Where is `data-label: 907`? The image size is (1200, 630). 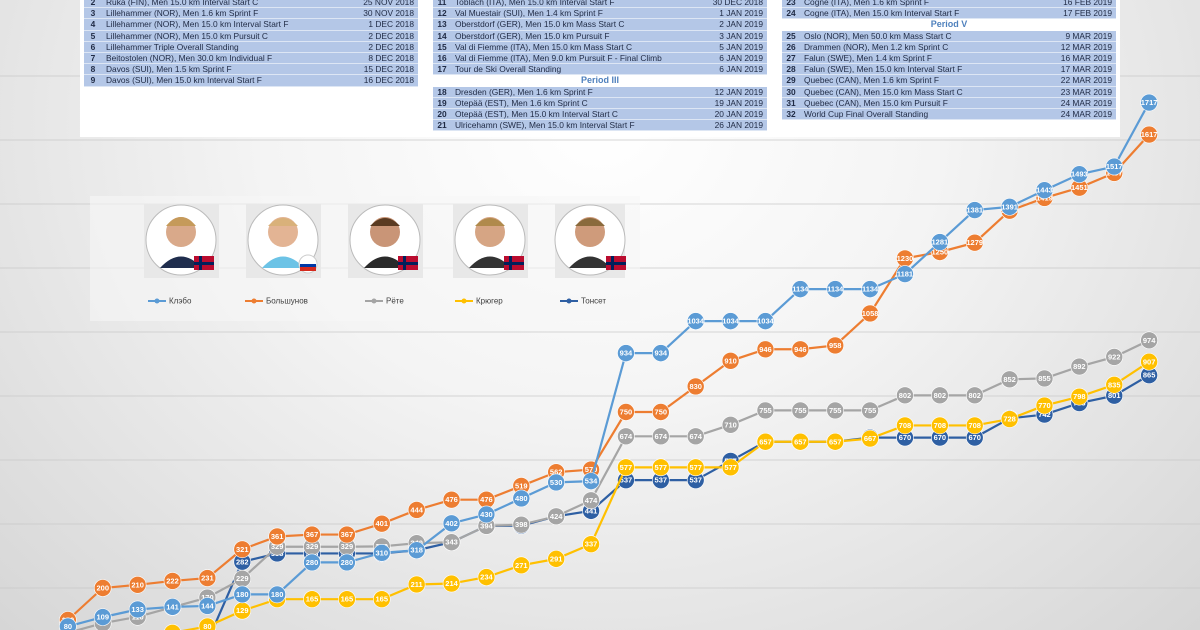 data-label: 907 is located at coordinates (1149, 361).